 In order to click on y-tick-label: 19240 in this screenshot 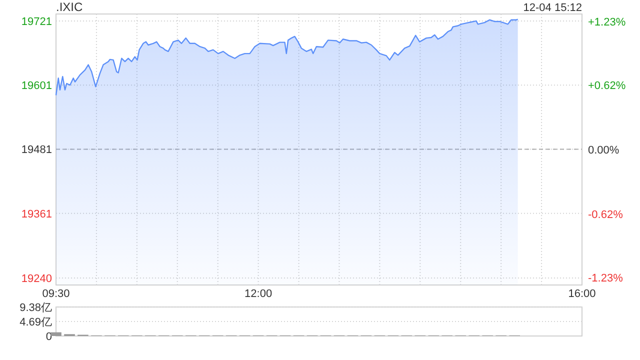, I will do `click(36, 279)`.